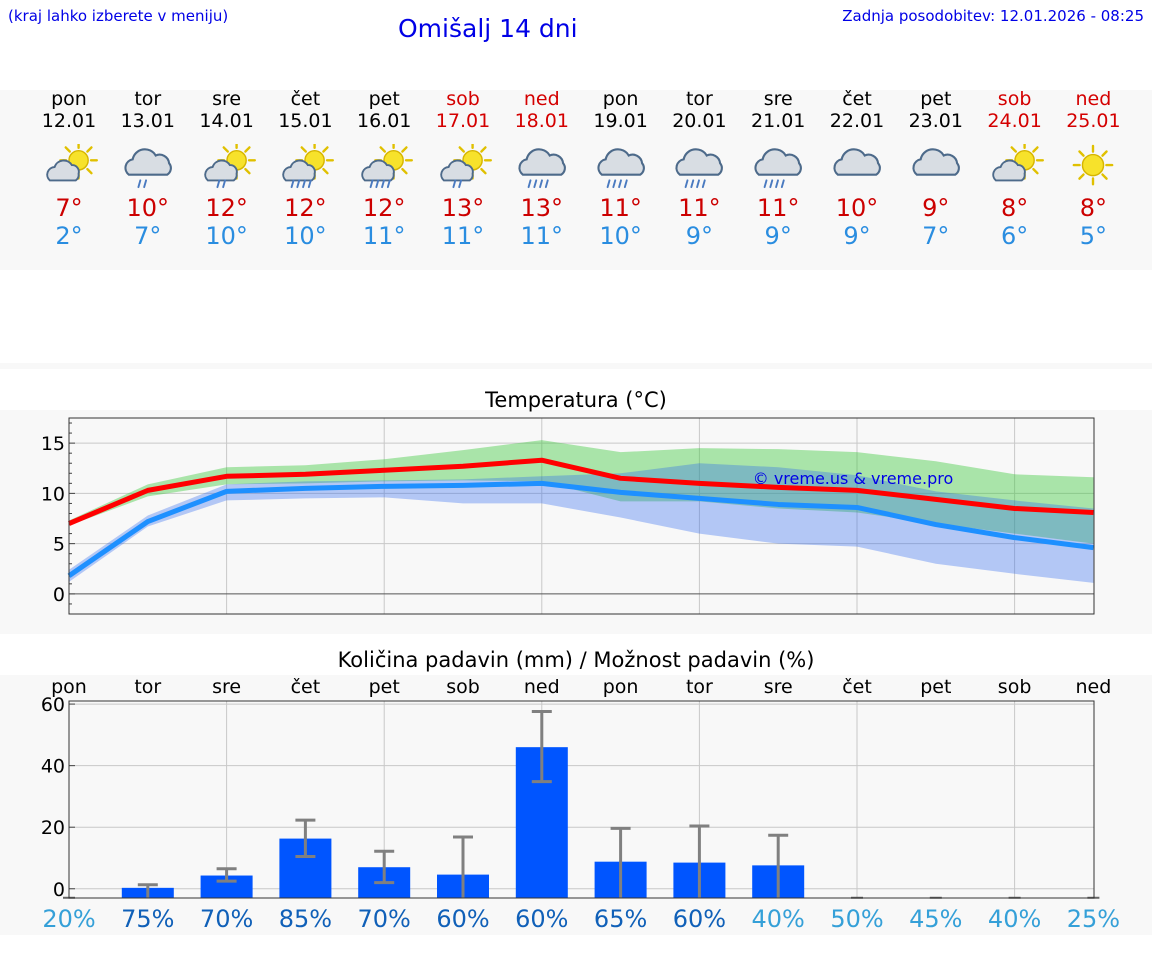 Image resolution: width=1152 pixels, height=975 pixels. Describe the element at coordinates (935, 121) in the screenshot. I see `day-date: 23.01` at that location.